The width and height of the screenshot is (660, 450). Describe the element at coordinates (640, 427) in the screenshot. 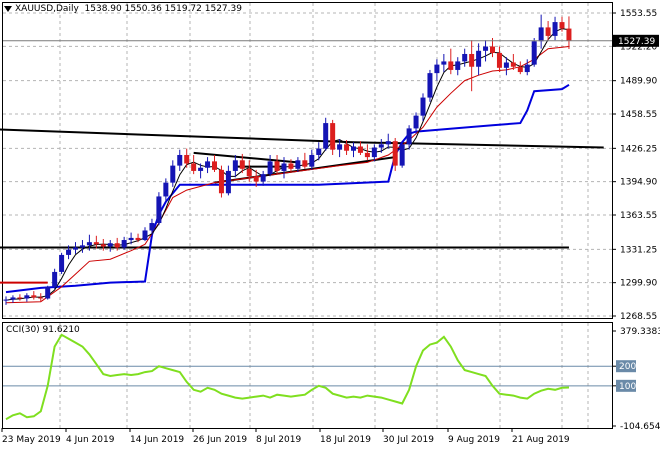

I see `cci-tick-label: -104.654` at that location.